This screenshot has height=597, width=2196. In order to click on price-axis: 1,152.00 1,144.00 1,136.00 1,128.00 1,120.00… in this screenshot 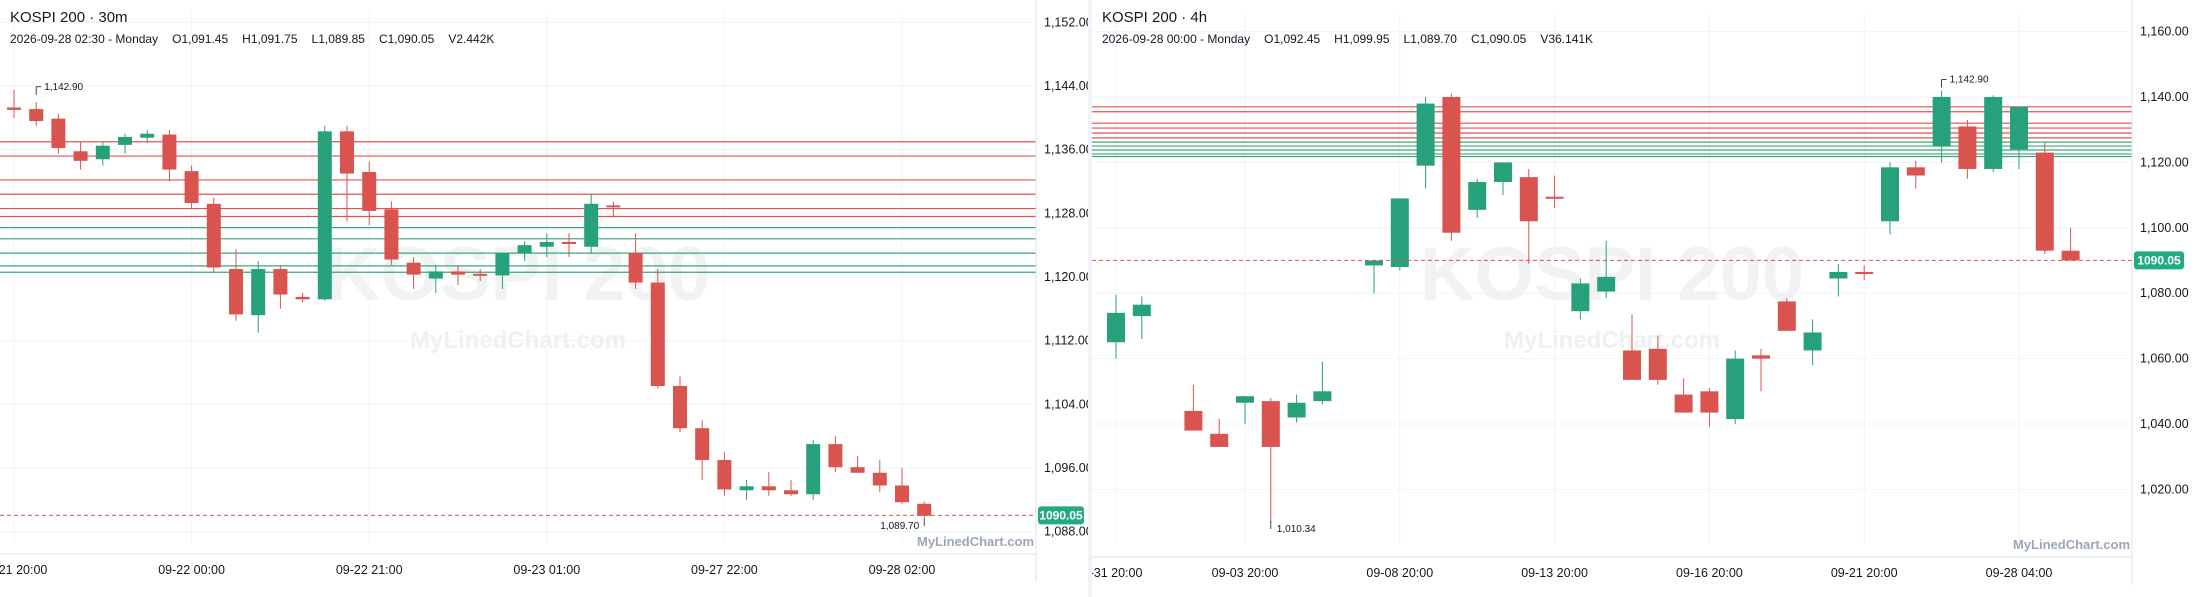, I will do `click(1061, 291)`.